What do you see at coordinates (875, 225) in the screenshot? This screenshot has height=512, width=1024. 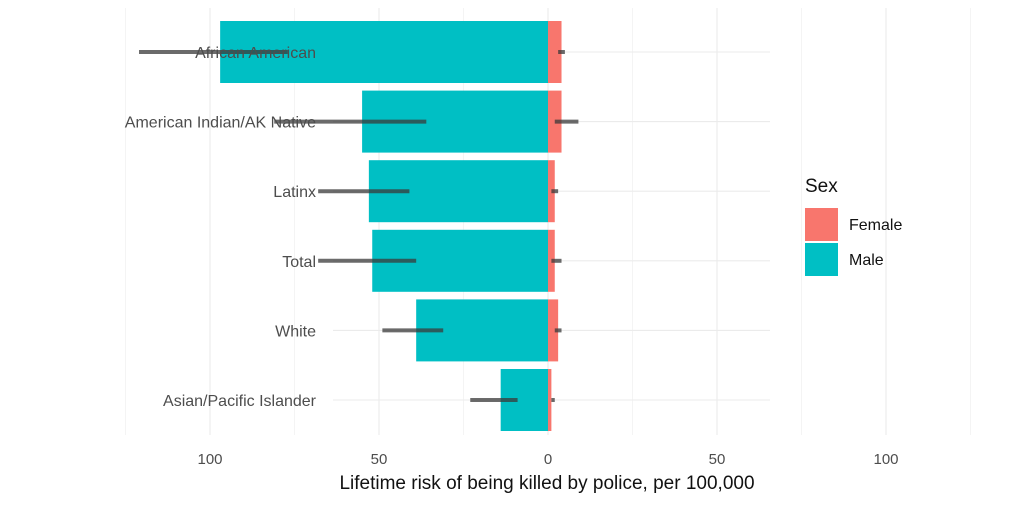 I see `legend-label-female: Female` at bounding box center [875, 225].